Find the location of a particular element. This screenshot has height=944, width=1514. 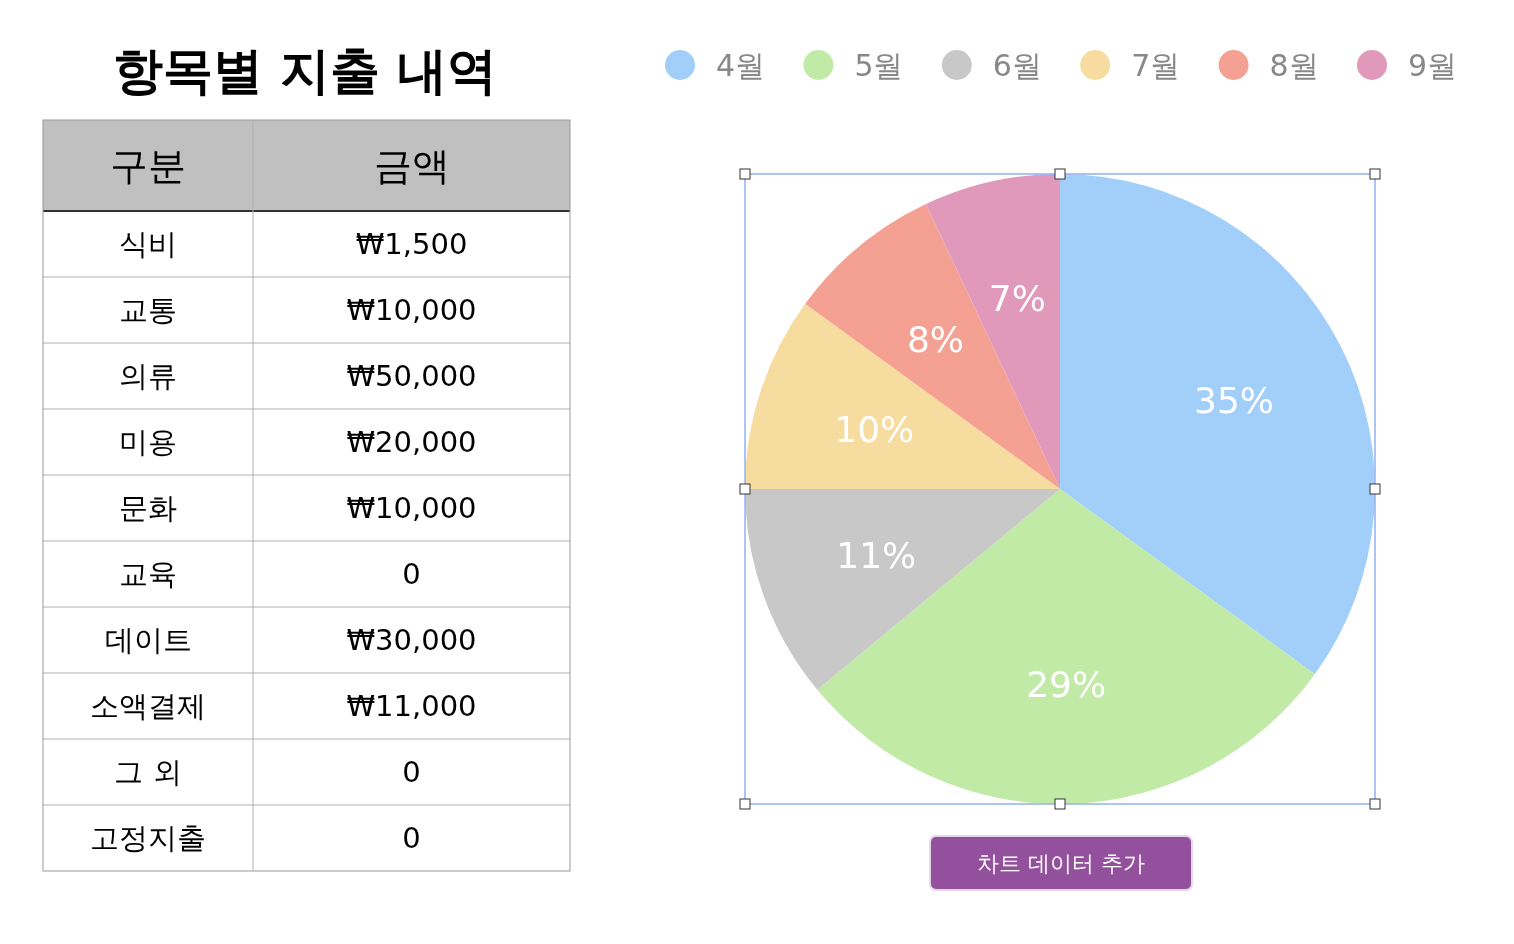

legend-label: 4월 is located at coordinates (741, 65).